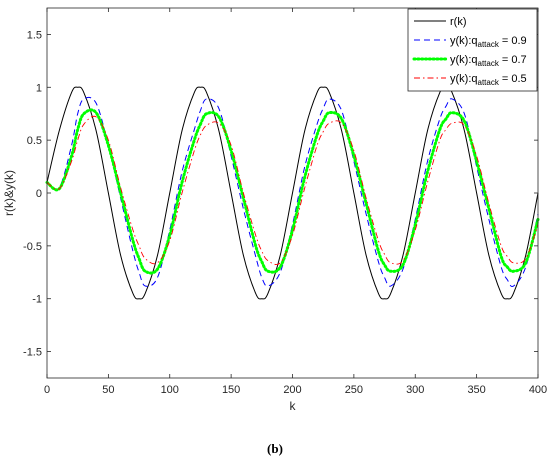  What do you see at coordinates (170, 390) in the screenshot?
I see `x-tick-label: 100` at bounding box center [170, 390].